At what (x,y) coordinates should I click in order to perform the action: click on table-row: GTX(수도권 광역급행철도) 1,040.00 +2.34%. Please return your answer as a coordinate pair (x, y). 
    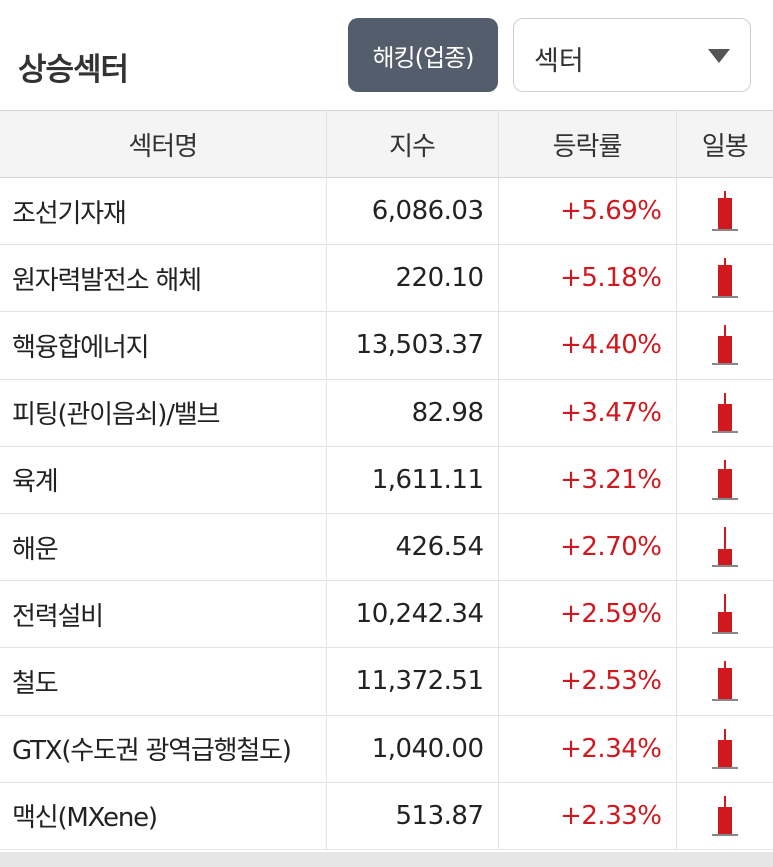
    Looking at the image, I should click on (386, 749).